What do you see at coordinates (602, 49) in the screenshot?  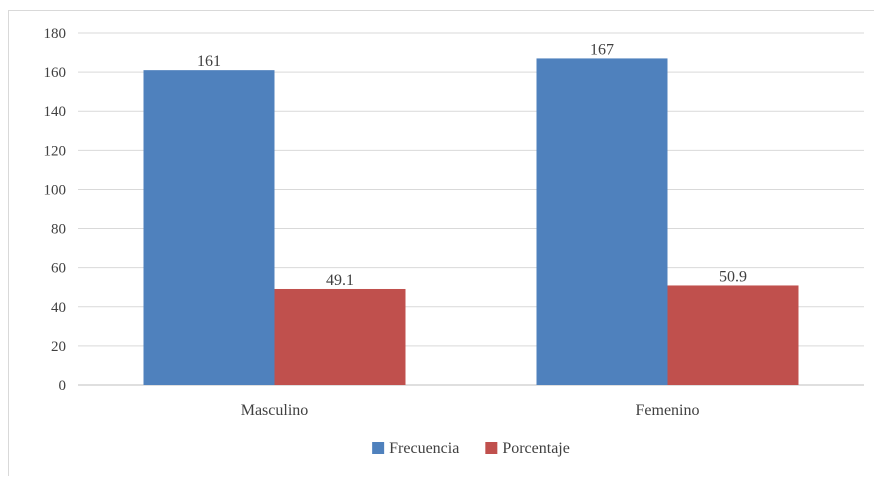 I see `data-label: 167` at bounding box center [602, 49].